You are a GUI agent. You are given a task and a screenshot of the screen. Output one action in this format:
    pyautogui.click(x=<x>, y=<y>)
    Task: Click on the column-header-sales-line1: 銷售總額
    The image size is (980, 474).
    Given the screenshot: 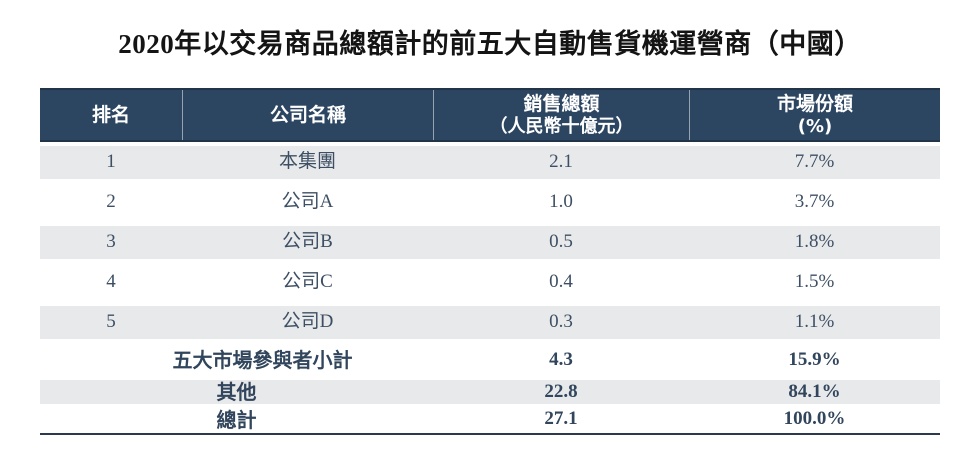 What is the action you would take?
    pyautogui.click(x=561, y=103)
    